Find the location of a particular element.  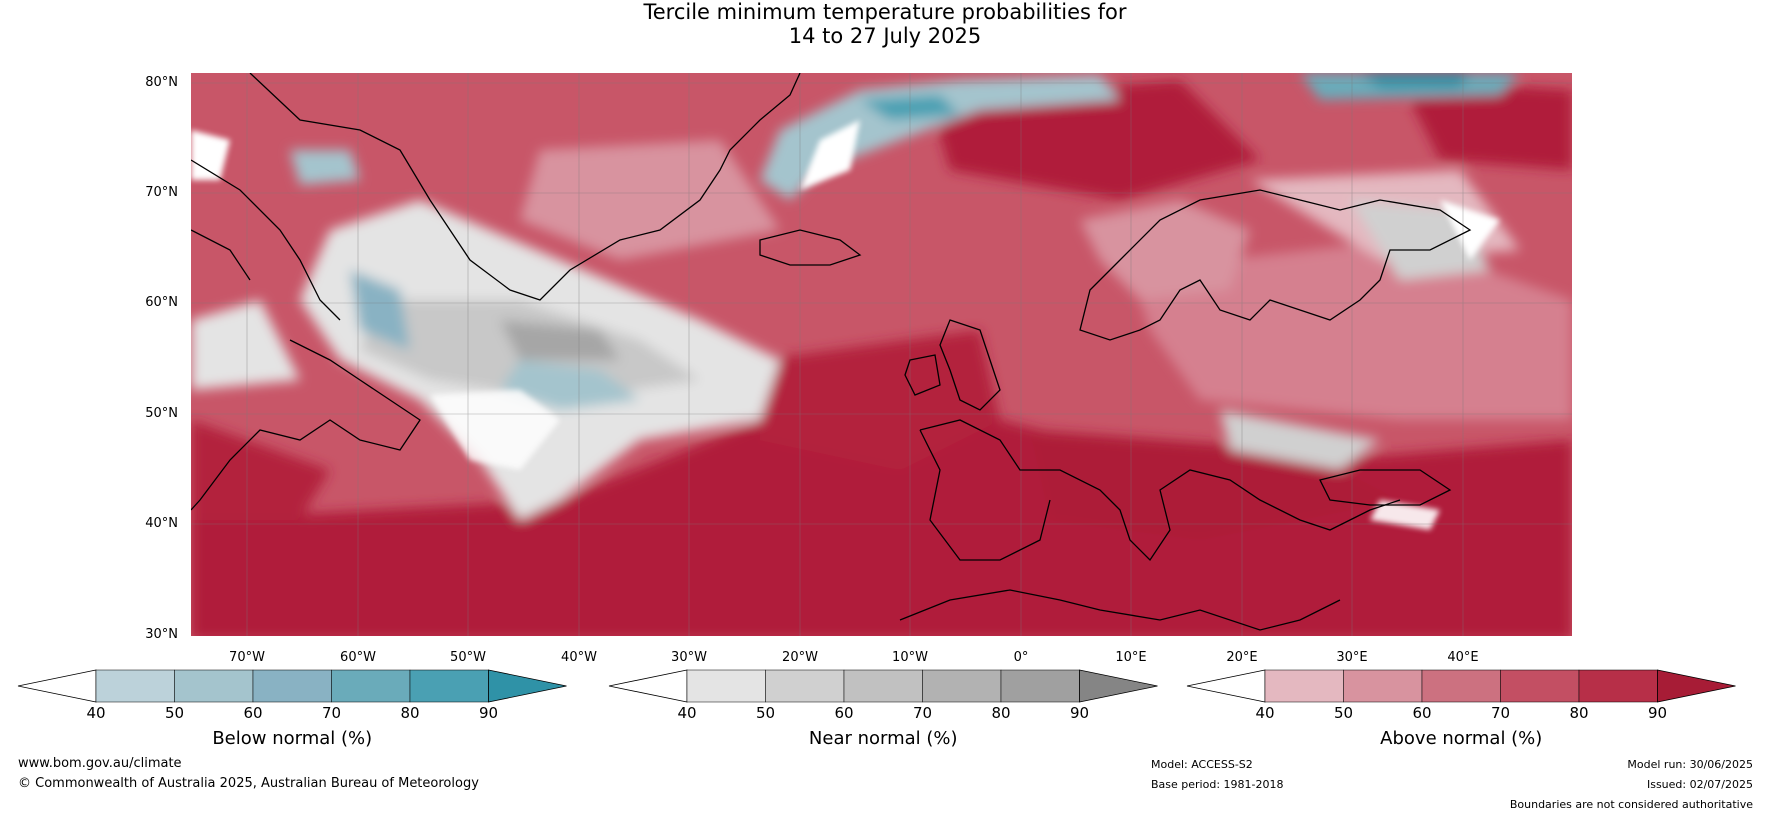

lat-label-60: 60°N is located at coordinates (161, 302).